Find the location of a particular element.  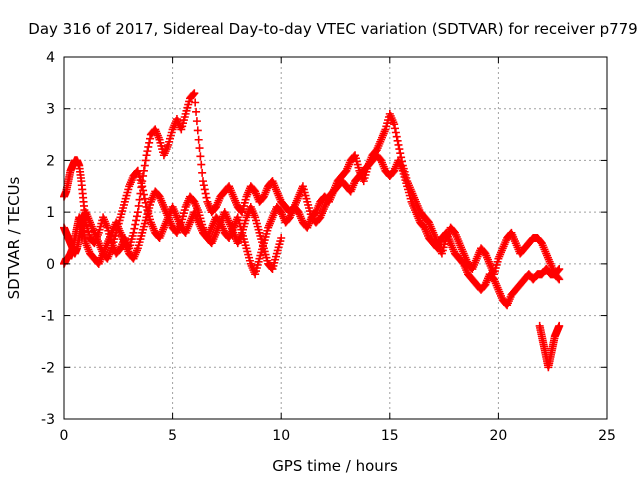

y-axis-label: SDTVAR / TECUs is located at coordinates (14, 237).